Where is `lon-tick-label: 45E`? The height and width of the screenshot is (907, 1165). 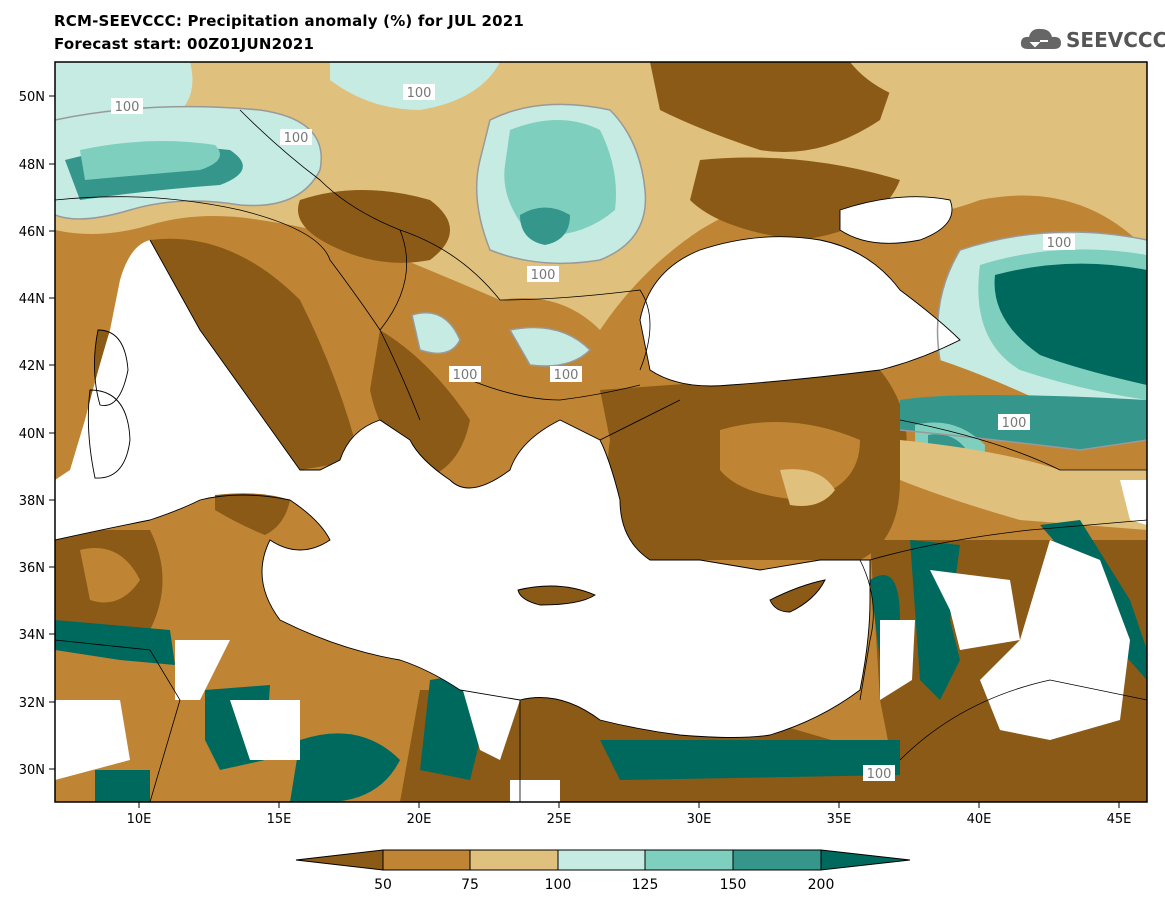
lon-tick-label: 45E is located at coordinates (1119, 819).